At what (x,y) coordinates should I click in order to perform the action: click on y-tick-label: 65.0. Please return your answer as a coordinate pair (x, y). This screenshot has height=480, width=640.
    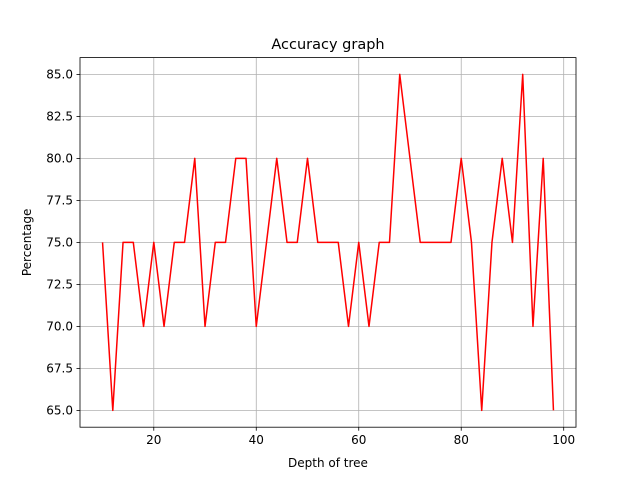
    Looking at the image, I should click on (59, 411).